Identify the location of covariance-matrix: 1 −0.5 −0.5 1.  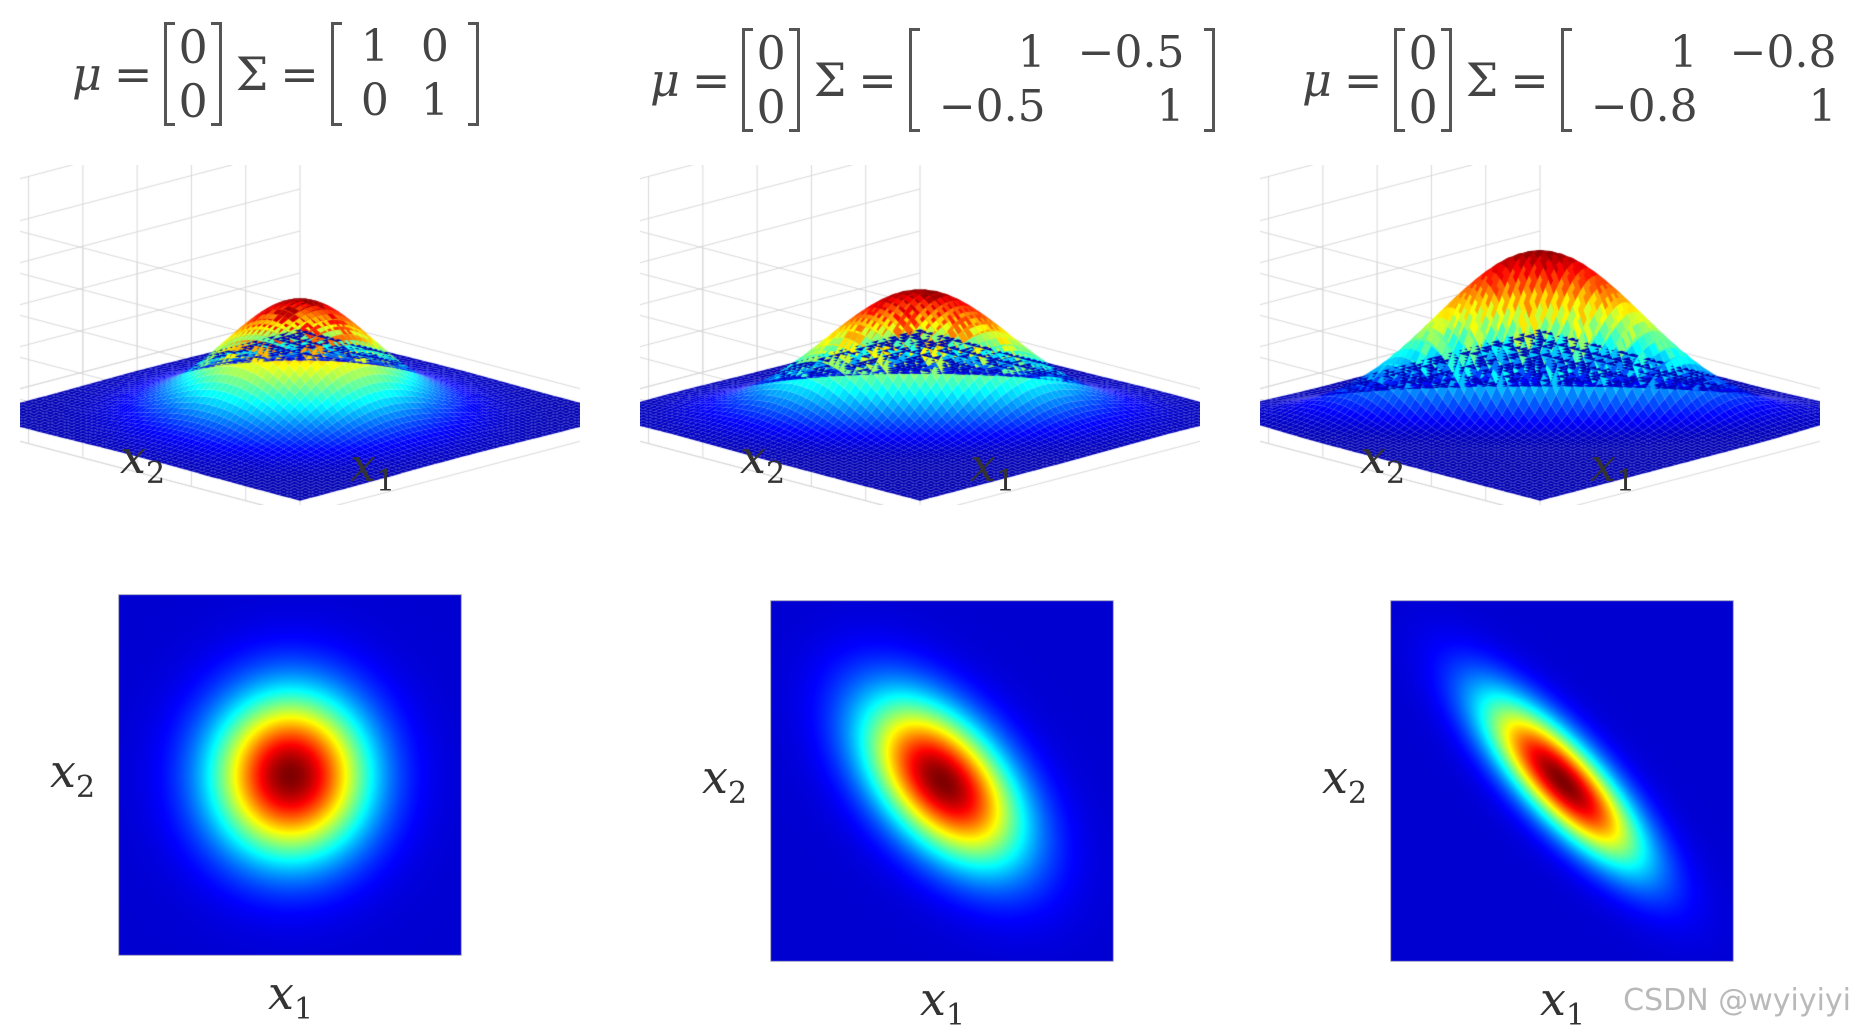
(1061, 80).